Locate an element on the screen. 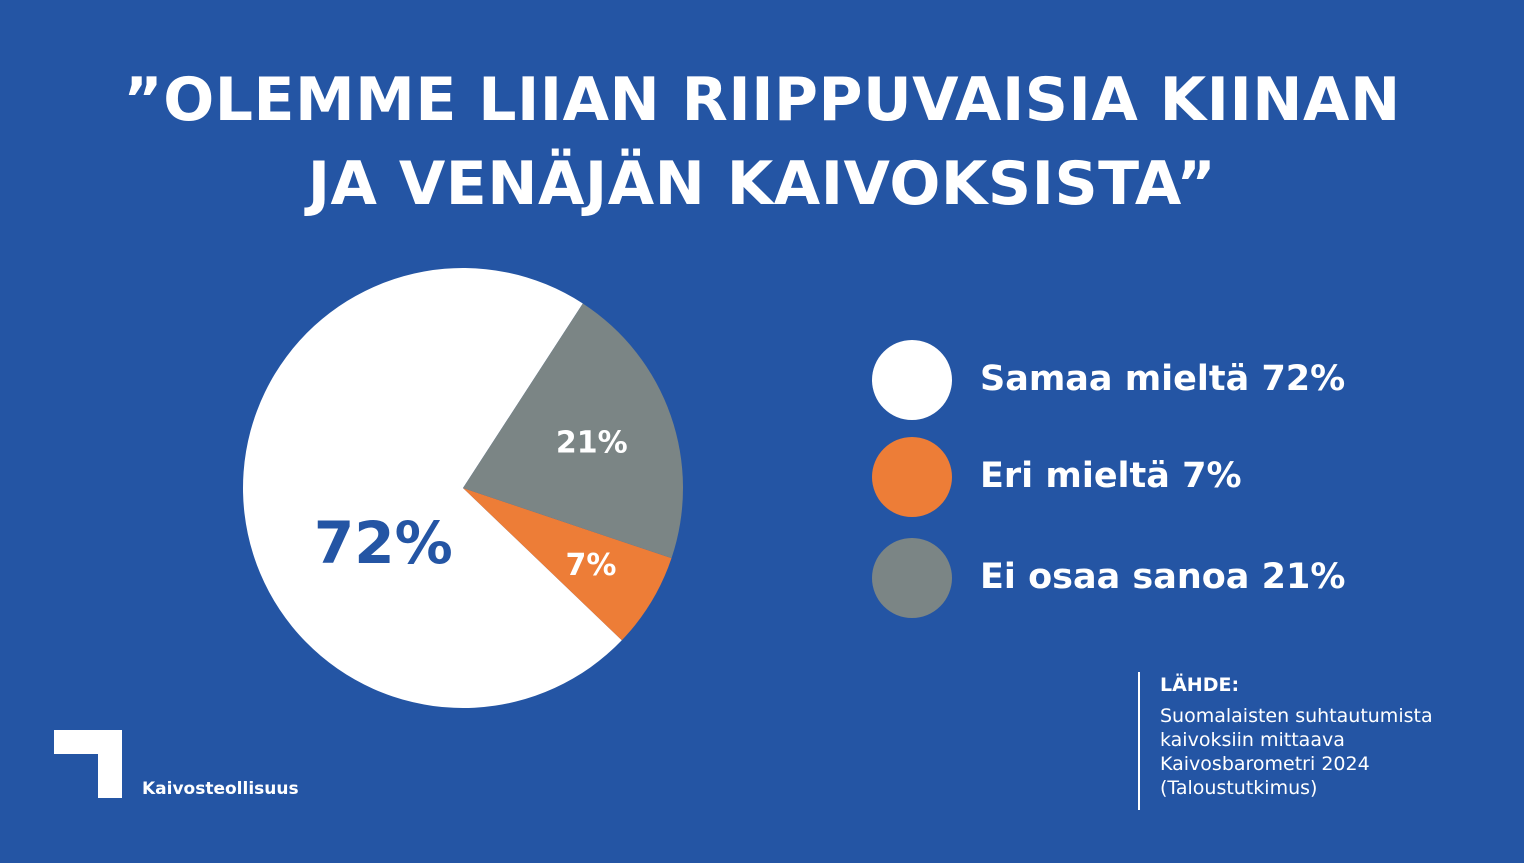 The height and width of the screenshot is (863, 1524). source-line-2: kaivoksiin mittaava is located at coordinates (1252, 740).